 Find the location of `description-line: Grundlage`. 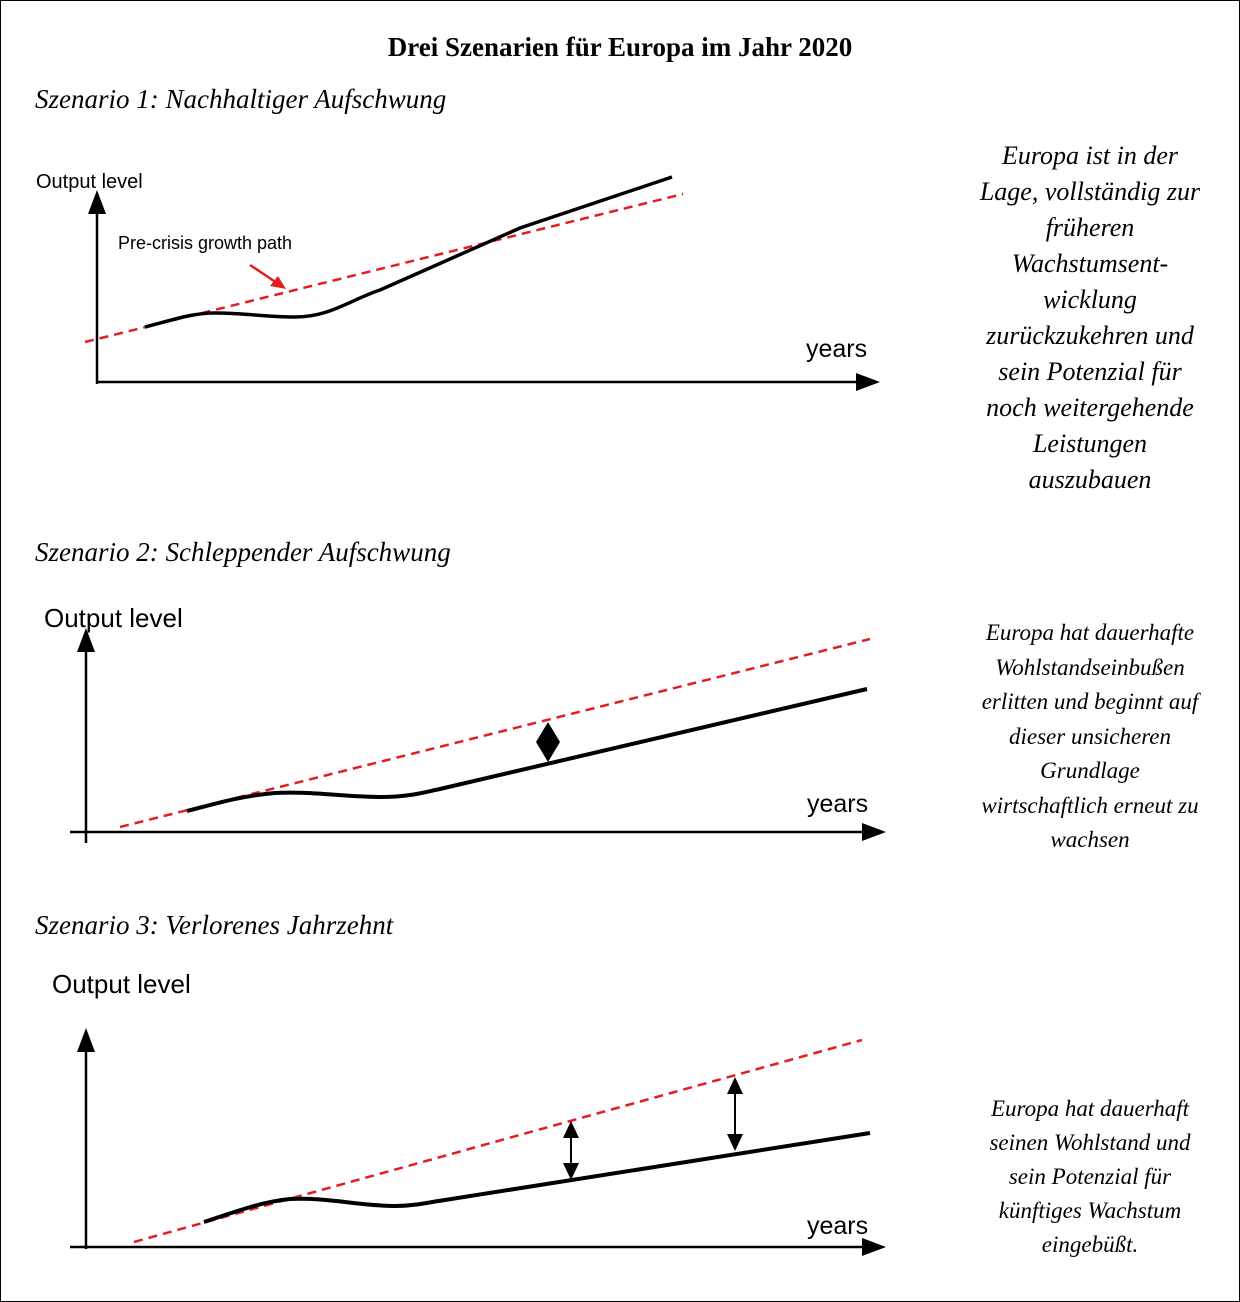

description-line: Grundlage is located at coordinates (1090, 770).